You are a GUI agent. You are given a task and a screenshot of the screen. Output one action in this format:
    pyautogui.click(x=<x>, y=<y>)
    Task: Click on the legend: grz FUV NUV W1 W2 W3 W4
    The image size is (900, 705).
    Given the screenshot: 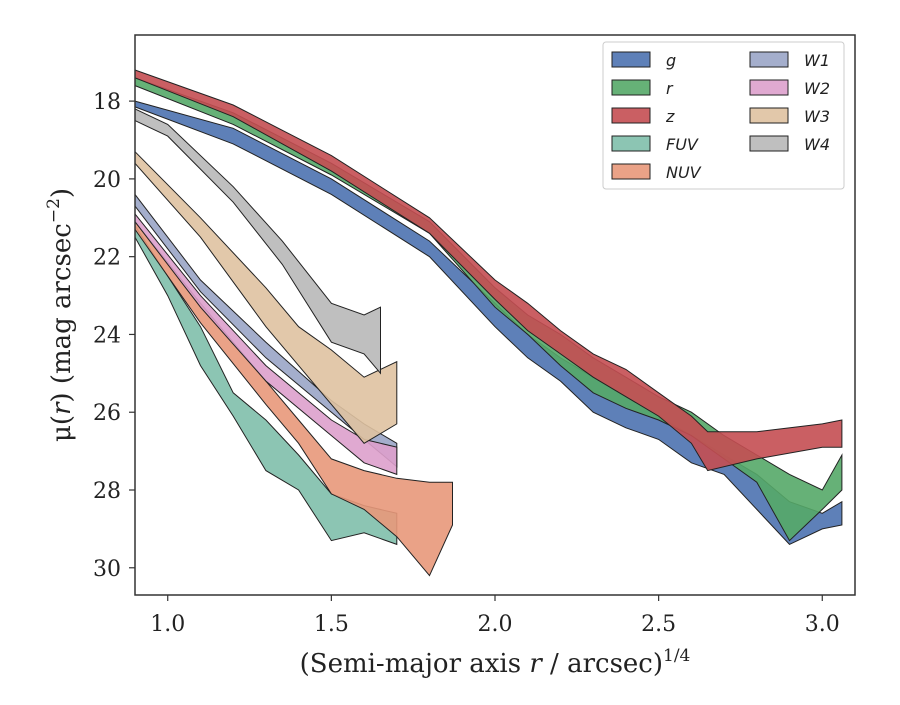 What is the action you would take?
    pyautogui.click(x=723, y=115)
    